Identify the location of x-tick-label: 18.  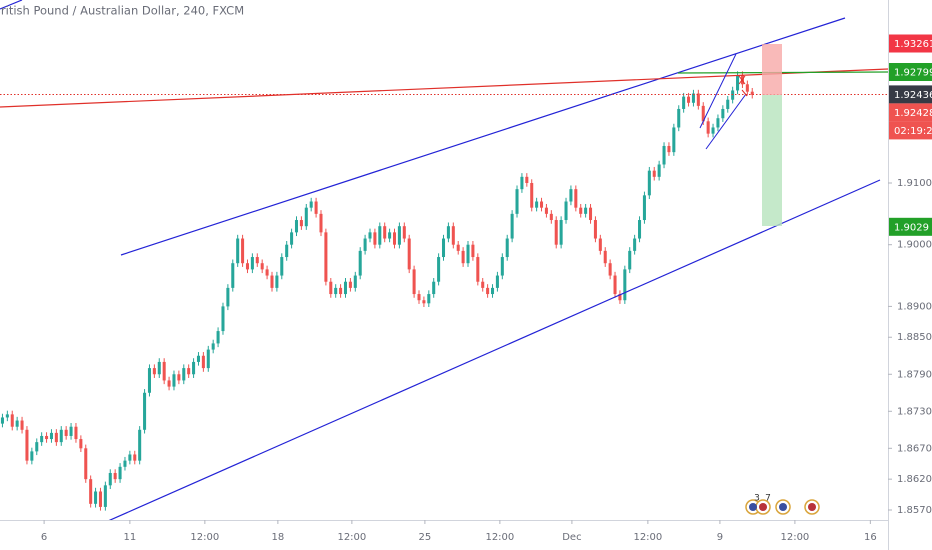
(278, 537).